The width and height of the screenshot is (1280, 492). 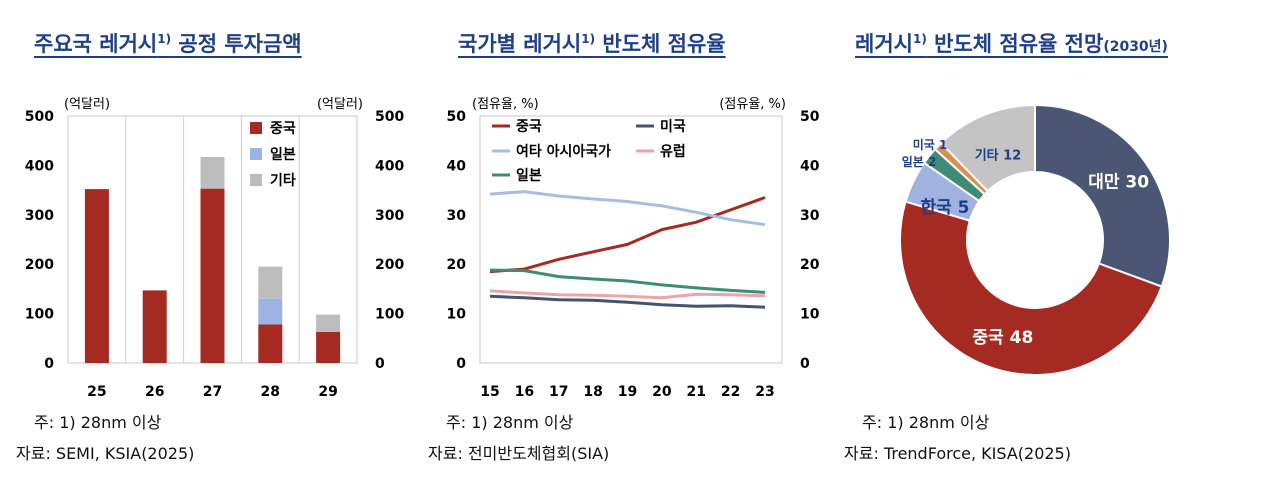 I want to click on line-chart-title: 국가별 레거시1) 반도체 점유율, so click(x=592, y=43).